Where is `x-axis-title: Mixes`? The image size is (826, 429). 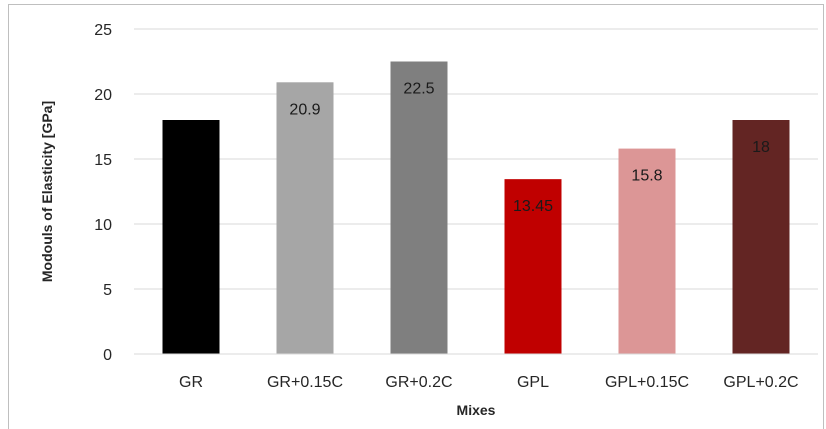
x-axis-title: Mixes is located at coordinates (476, 410).